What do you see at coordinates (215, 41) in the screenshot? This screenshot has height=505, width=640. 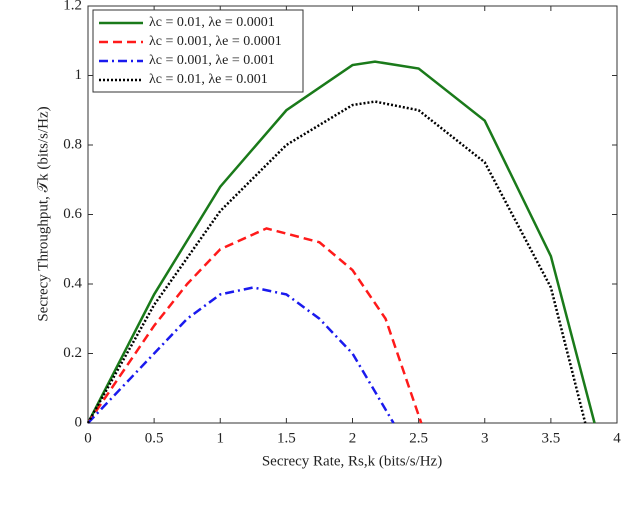 I see `legend-label: λc = 0.001, λe = 0.0001` at bounding box center [215, 41].